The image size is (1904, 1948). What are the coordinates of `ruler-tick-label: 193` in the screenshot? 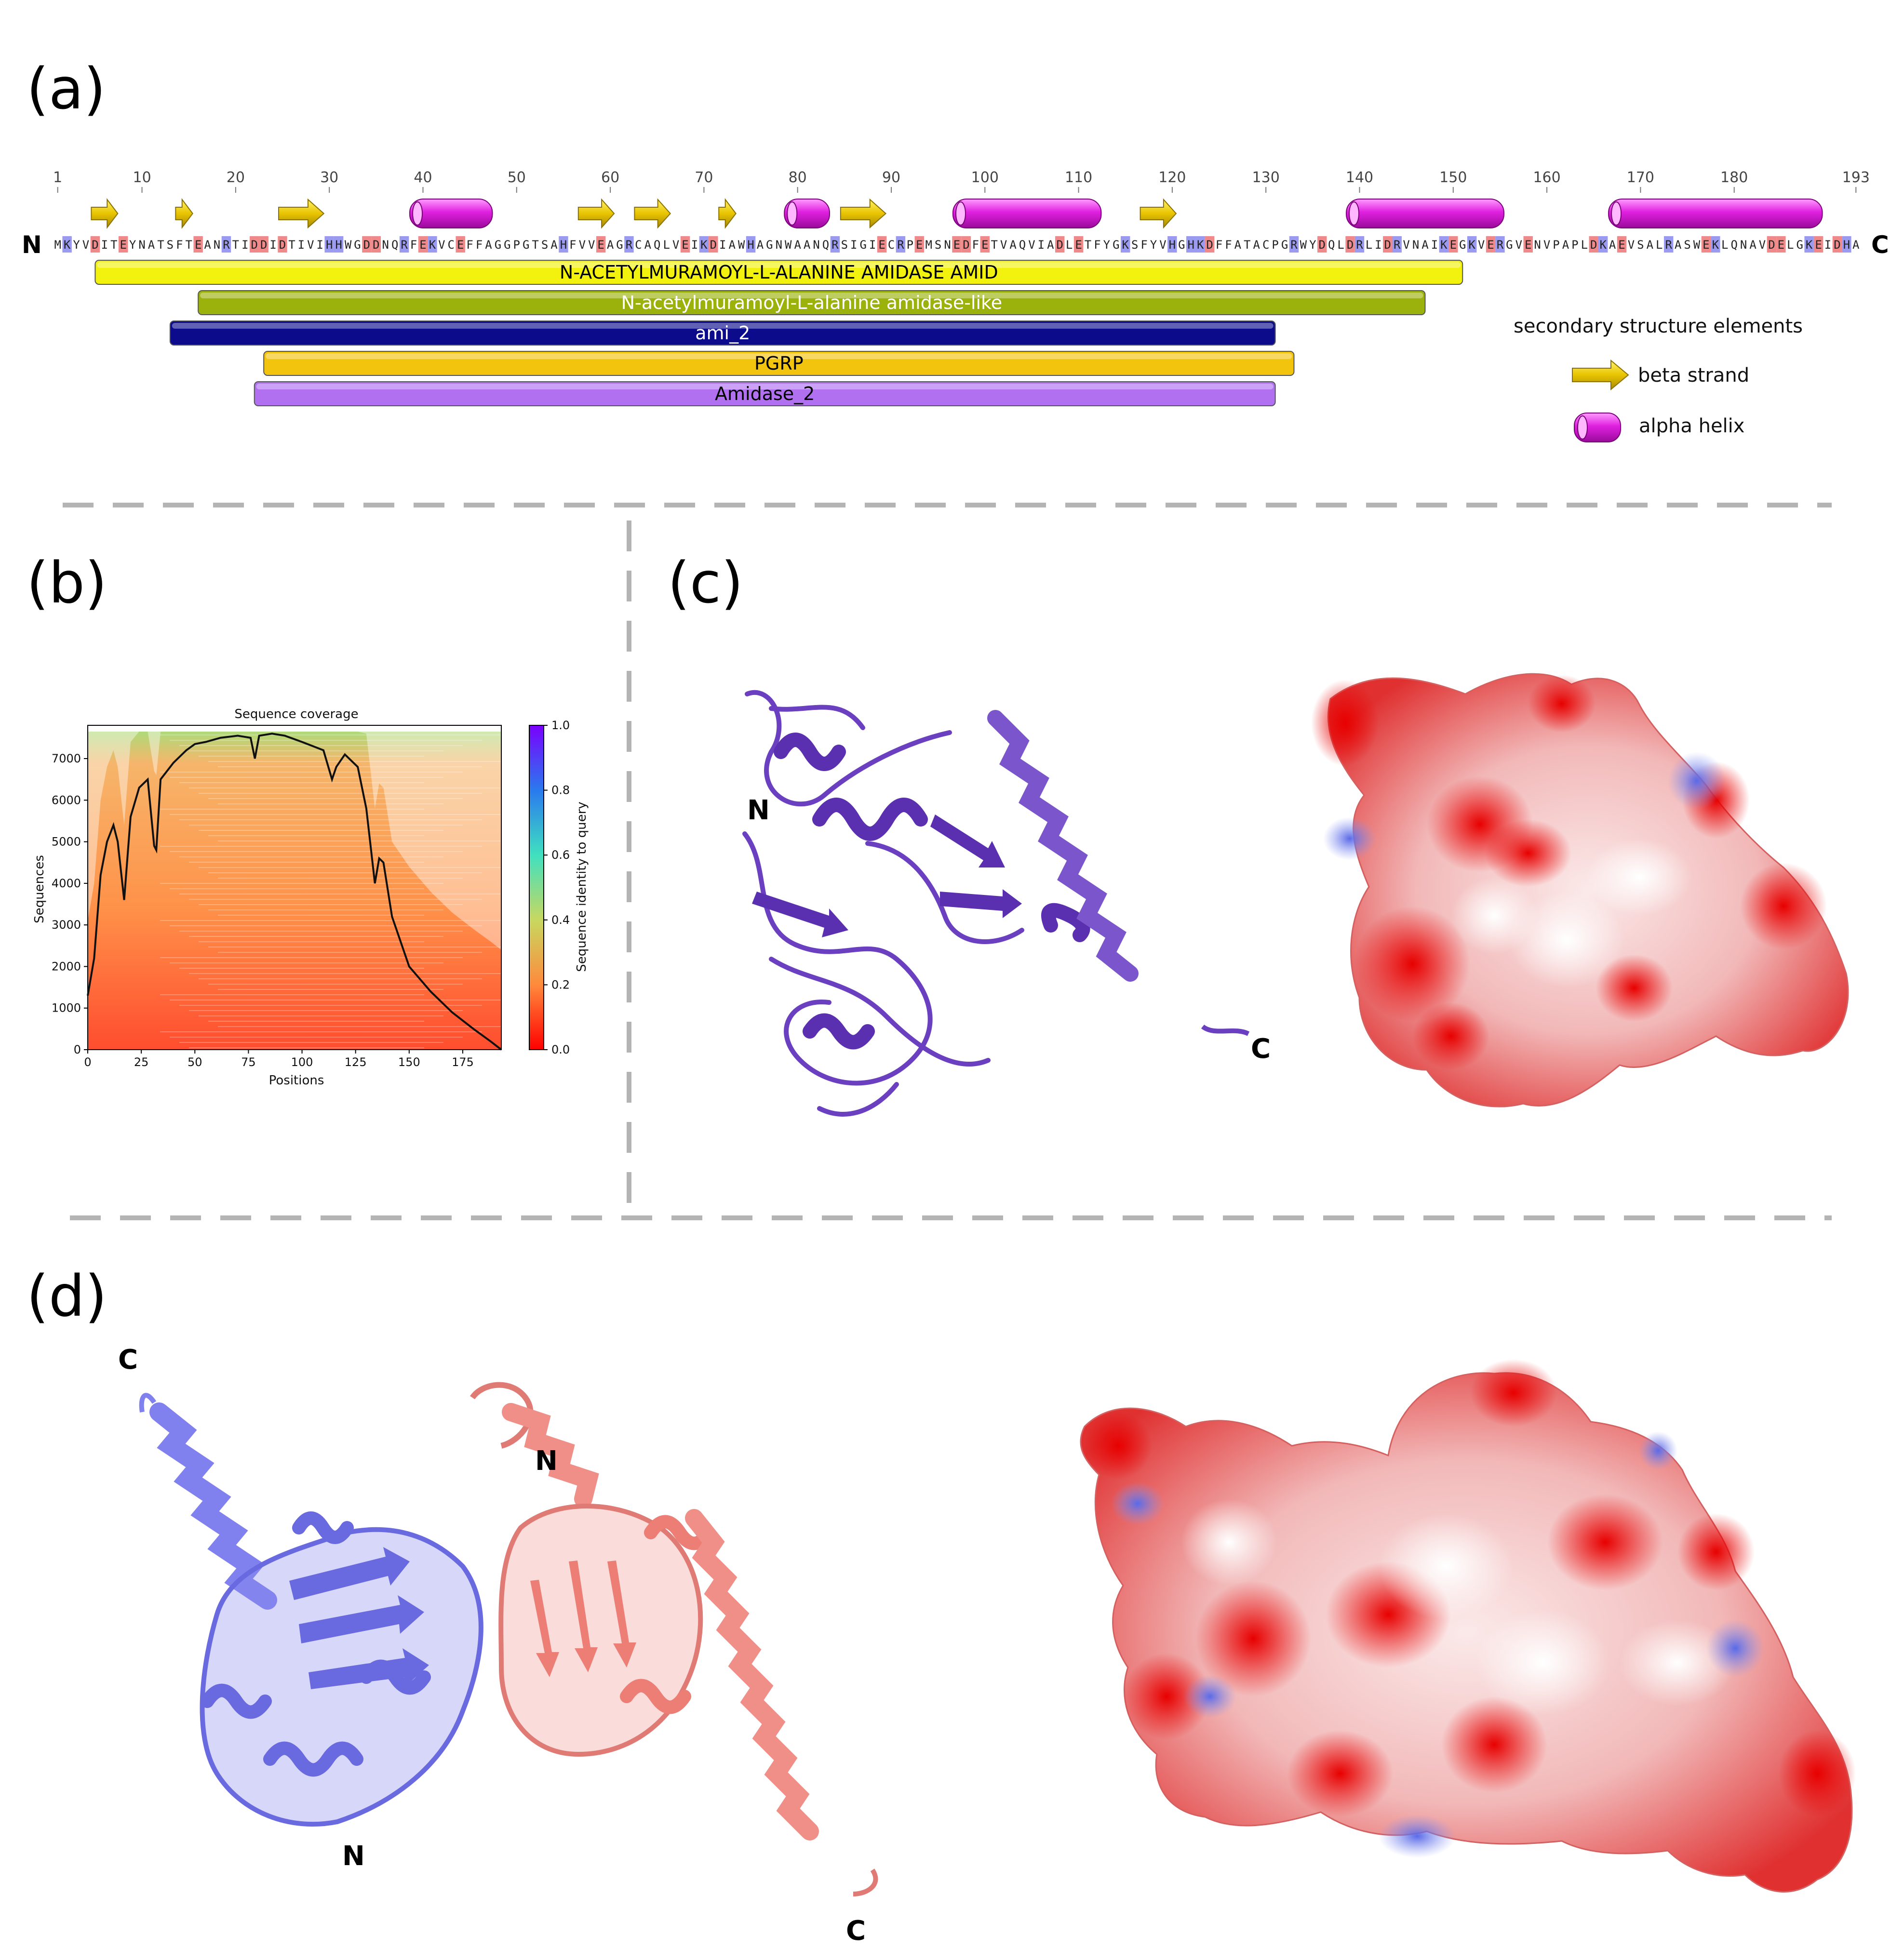 It's located at (1856, 177).